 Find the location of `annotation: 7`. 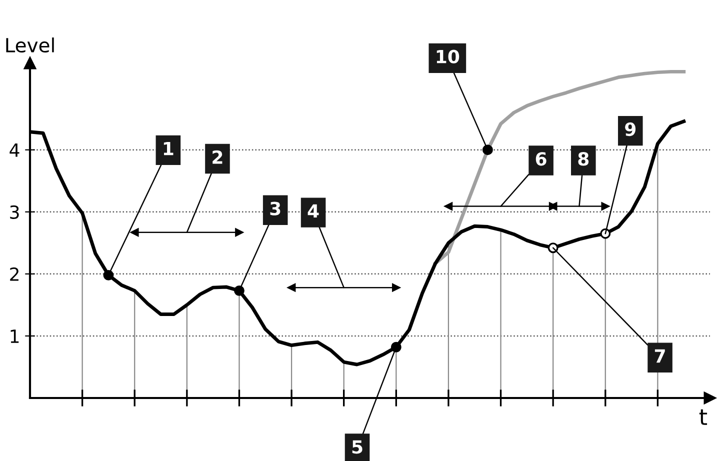

annotation: 7 is located at coordinates (659, 356).